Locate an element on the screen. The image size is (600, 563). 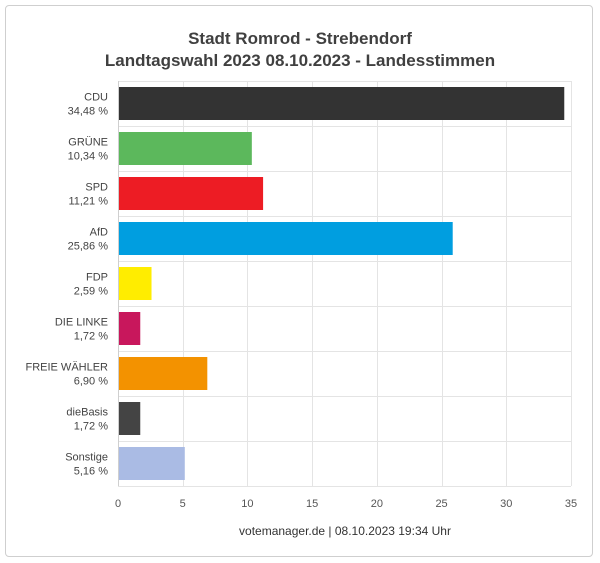
x-tick-label: 5 is located at coordinates (183, 504).